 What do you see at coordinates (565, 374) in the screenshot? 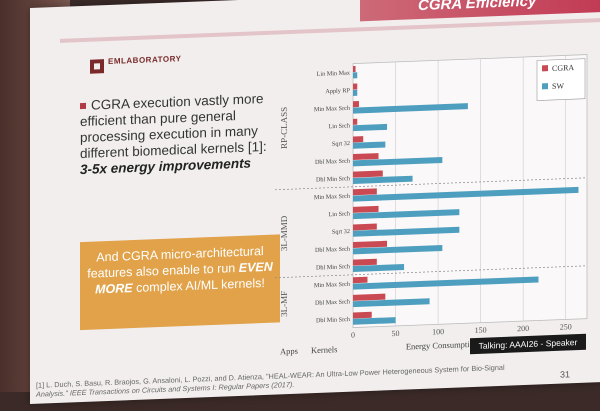
I see `page-number: 31` at bounding box center [565, 374].